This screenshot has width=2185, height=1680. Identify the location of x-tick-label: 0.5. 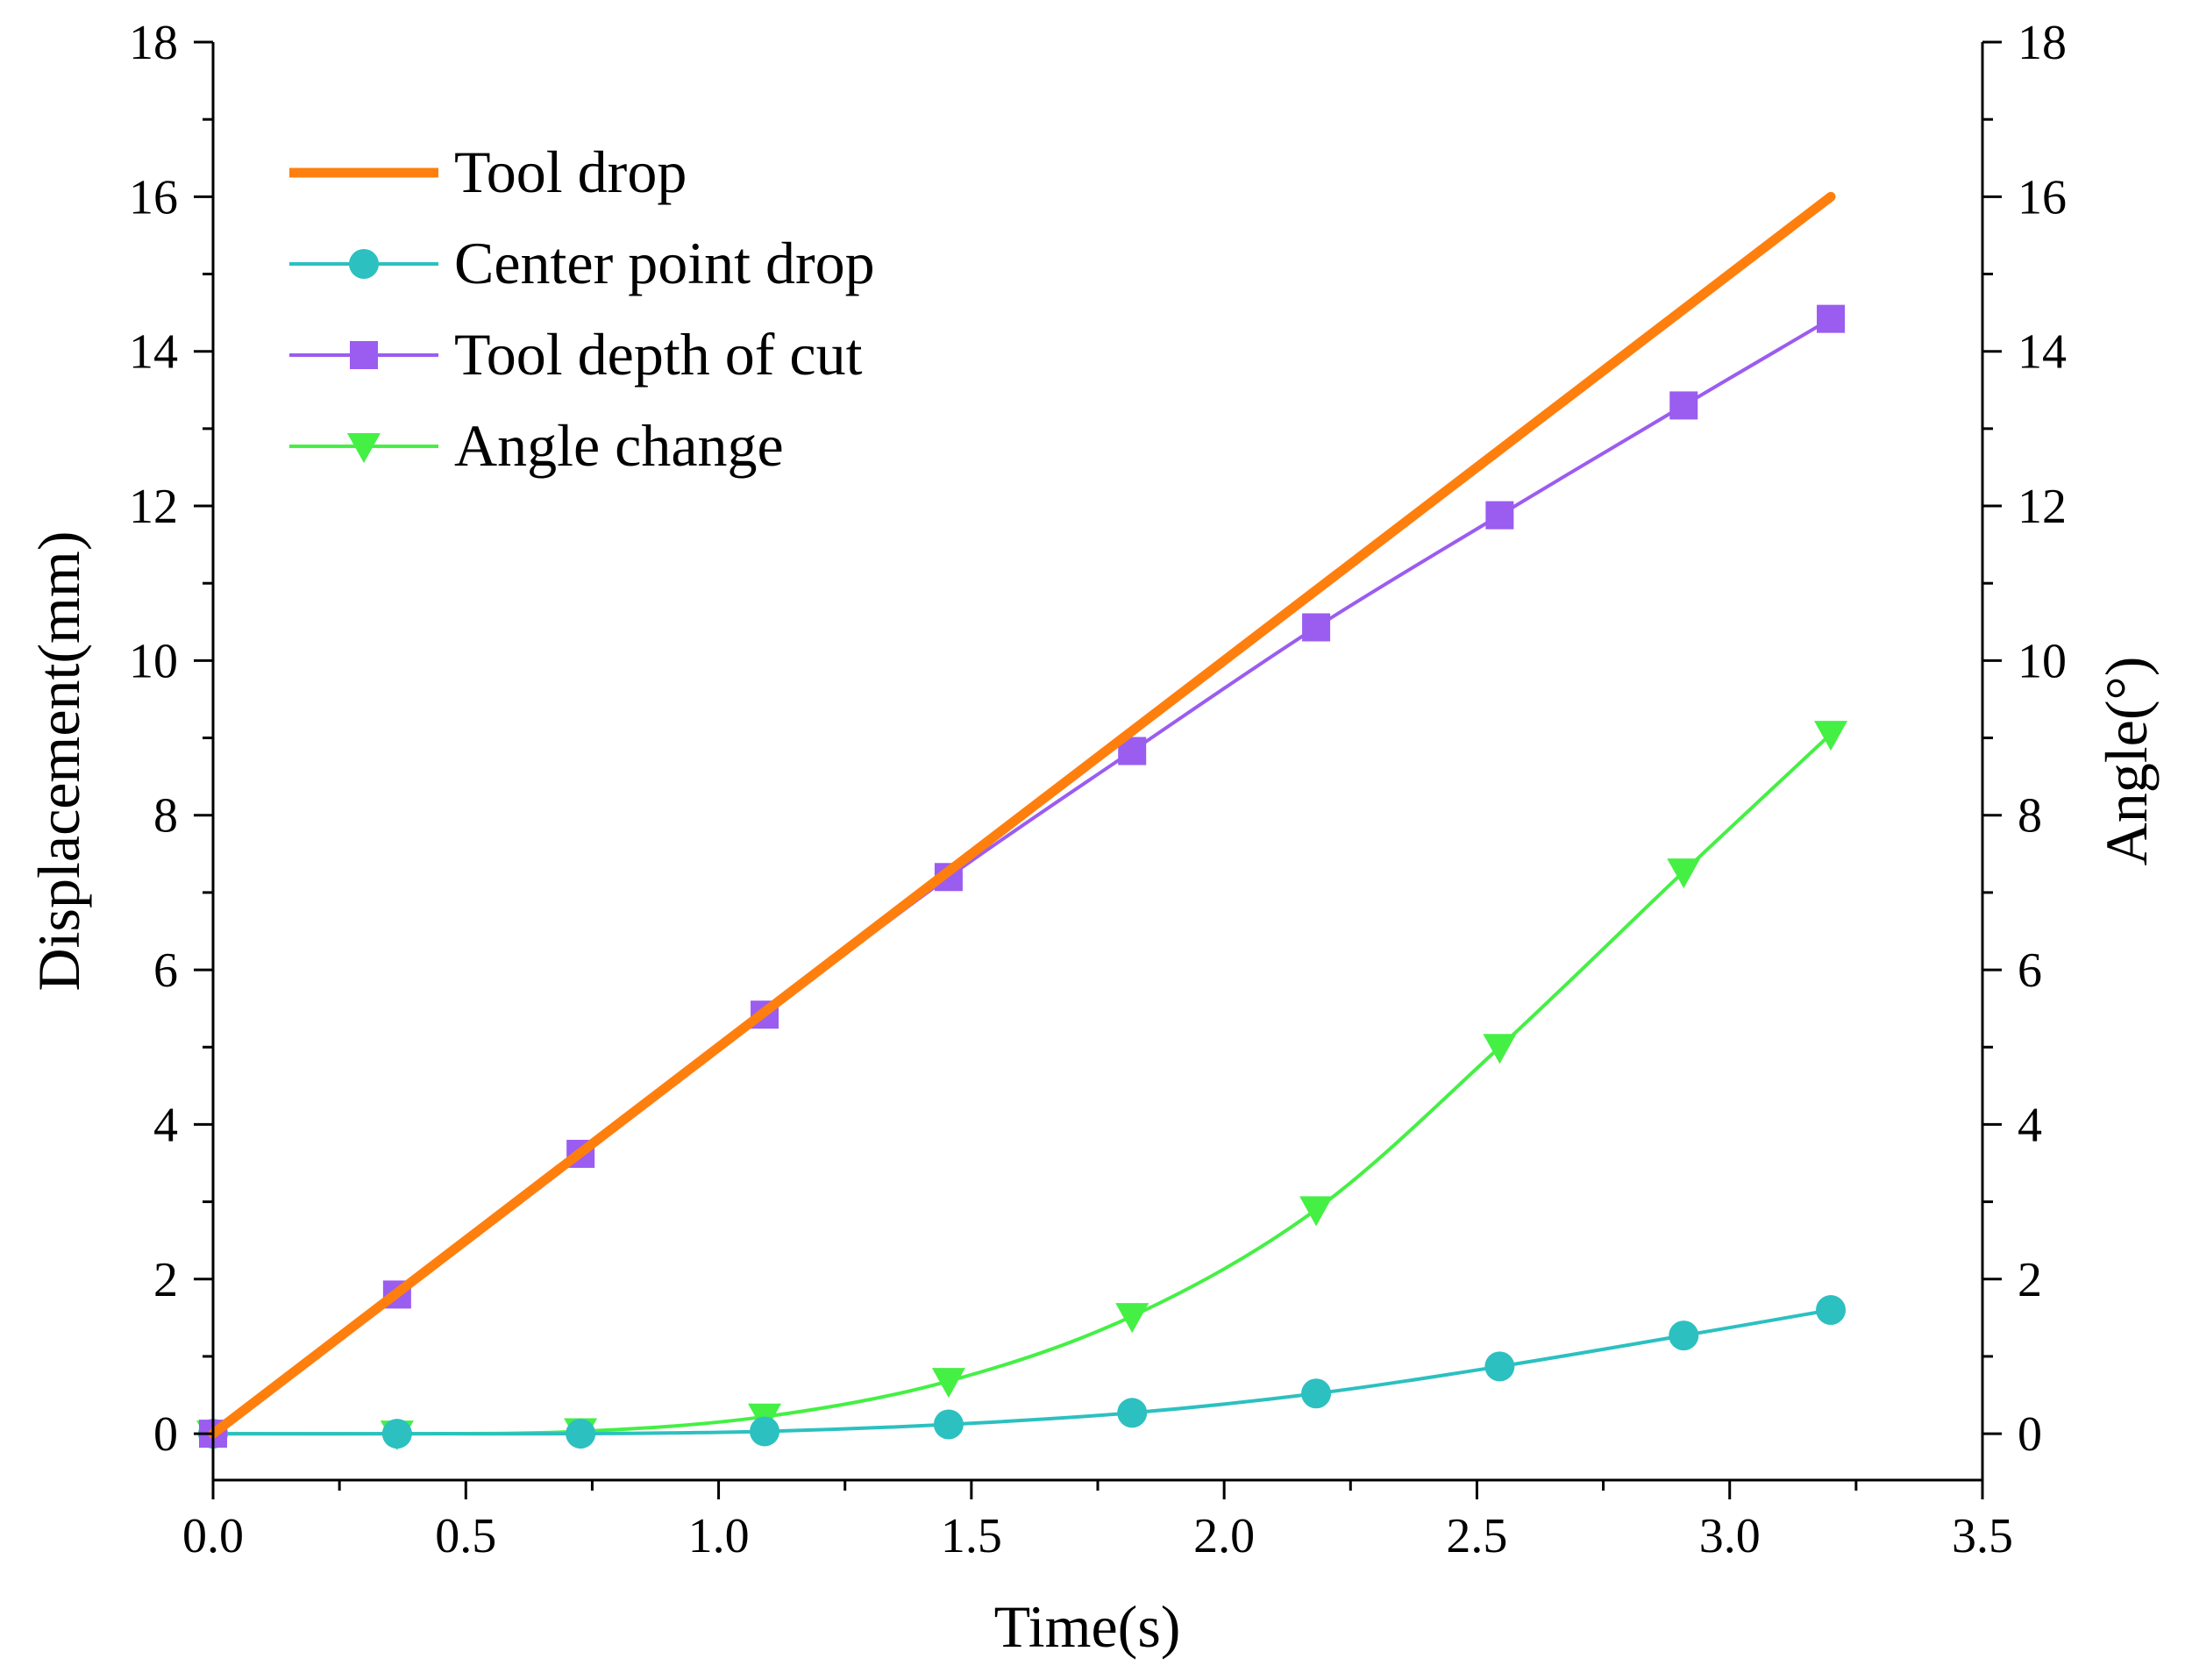
(465, 1536).